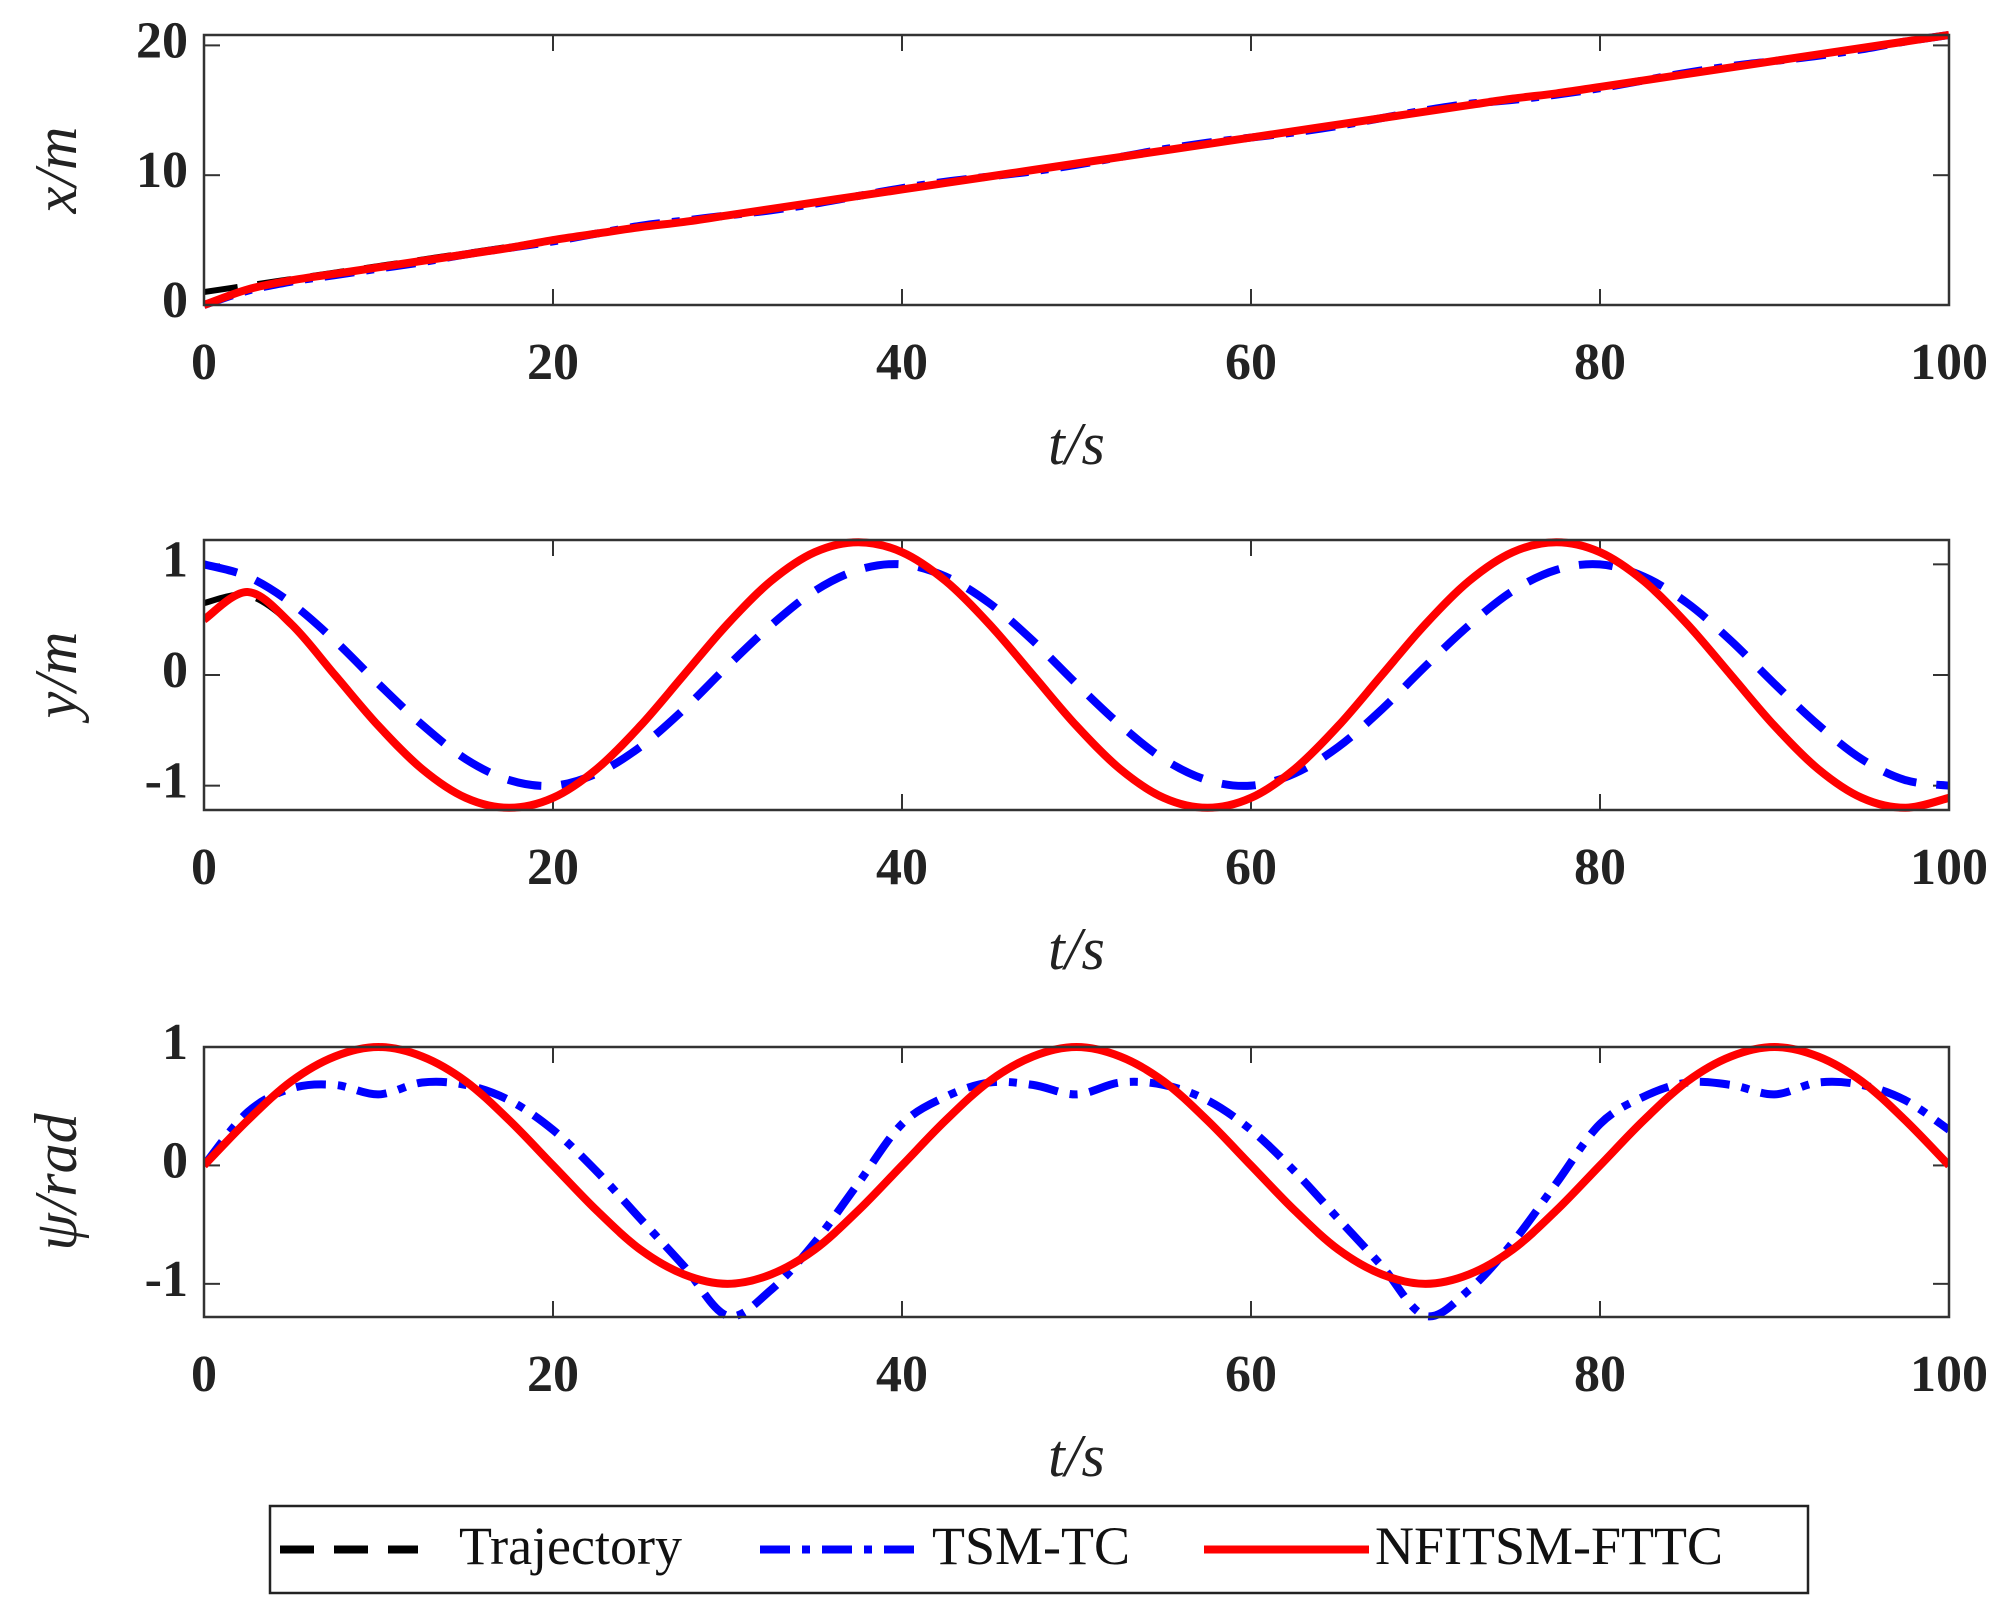 The width and height of the screenshot is (2015, 1622). Describe the element at coordinates (162, 40) in the screenshot. I see `y-tick-label: 20` at that location.